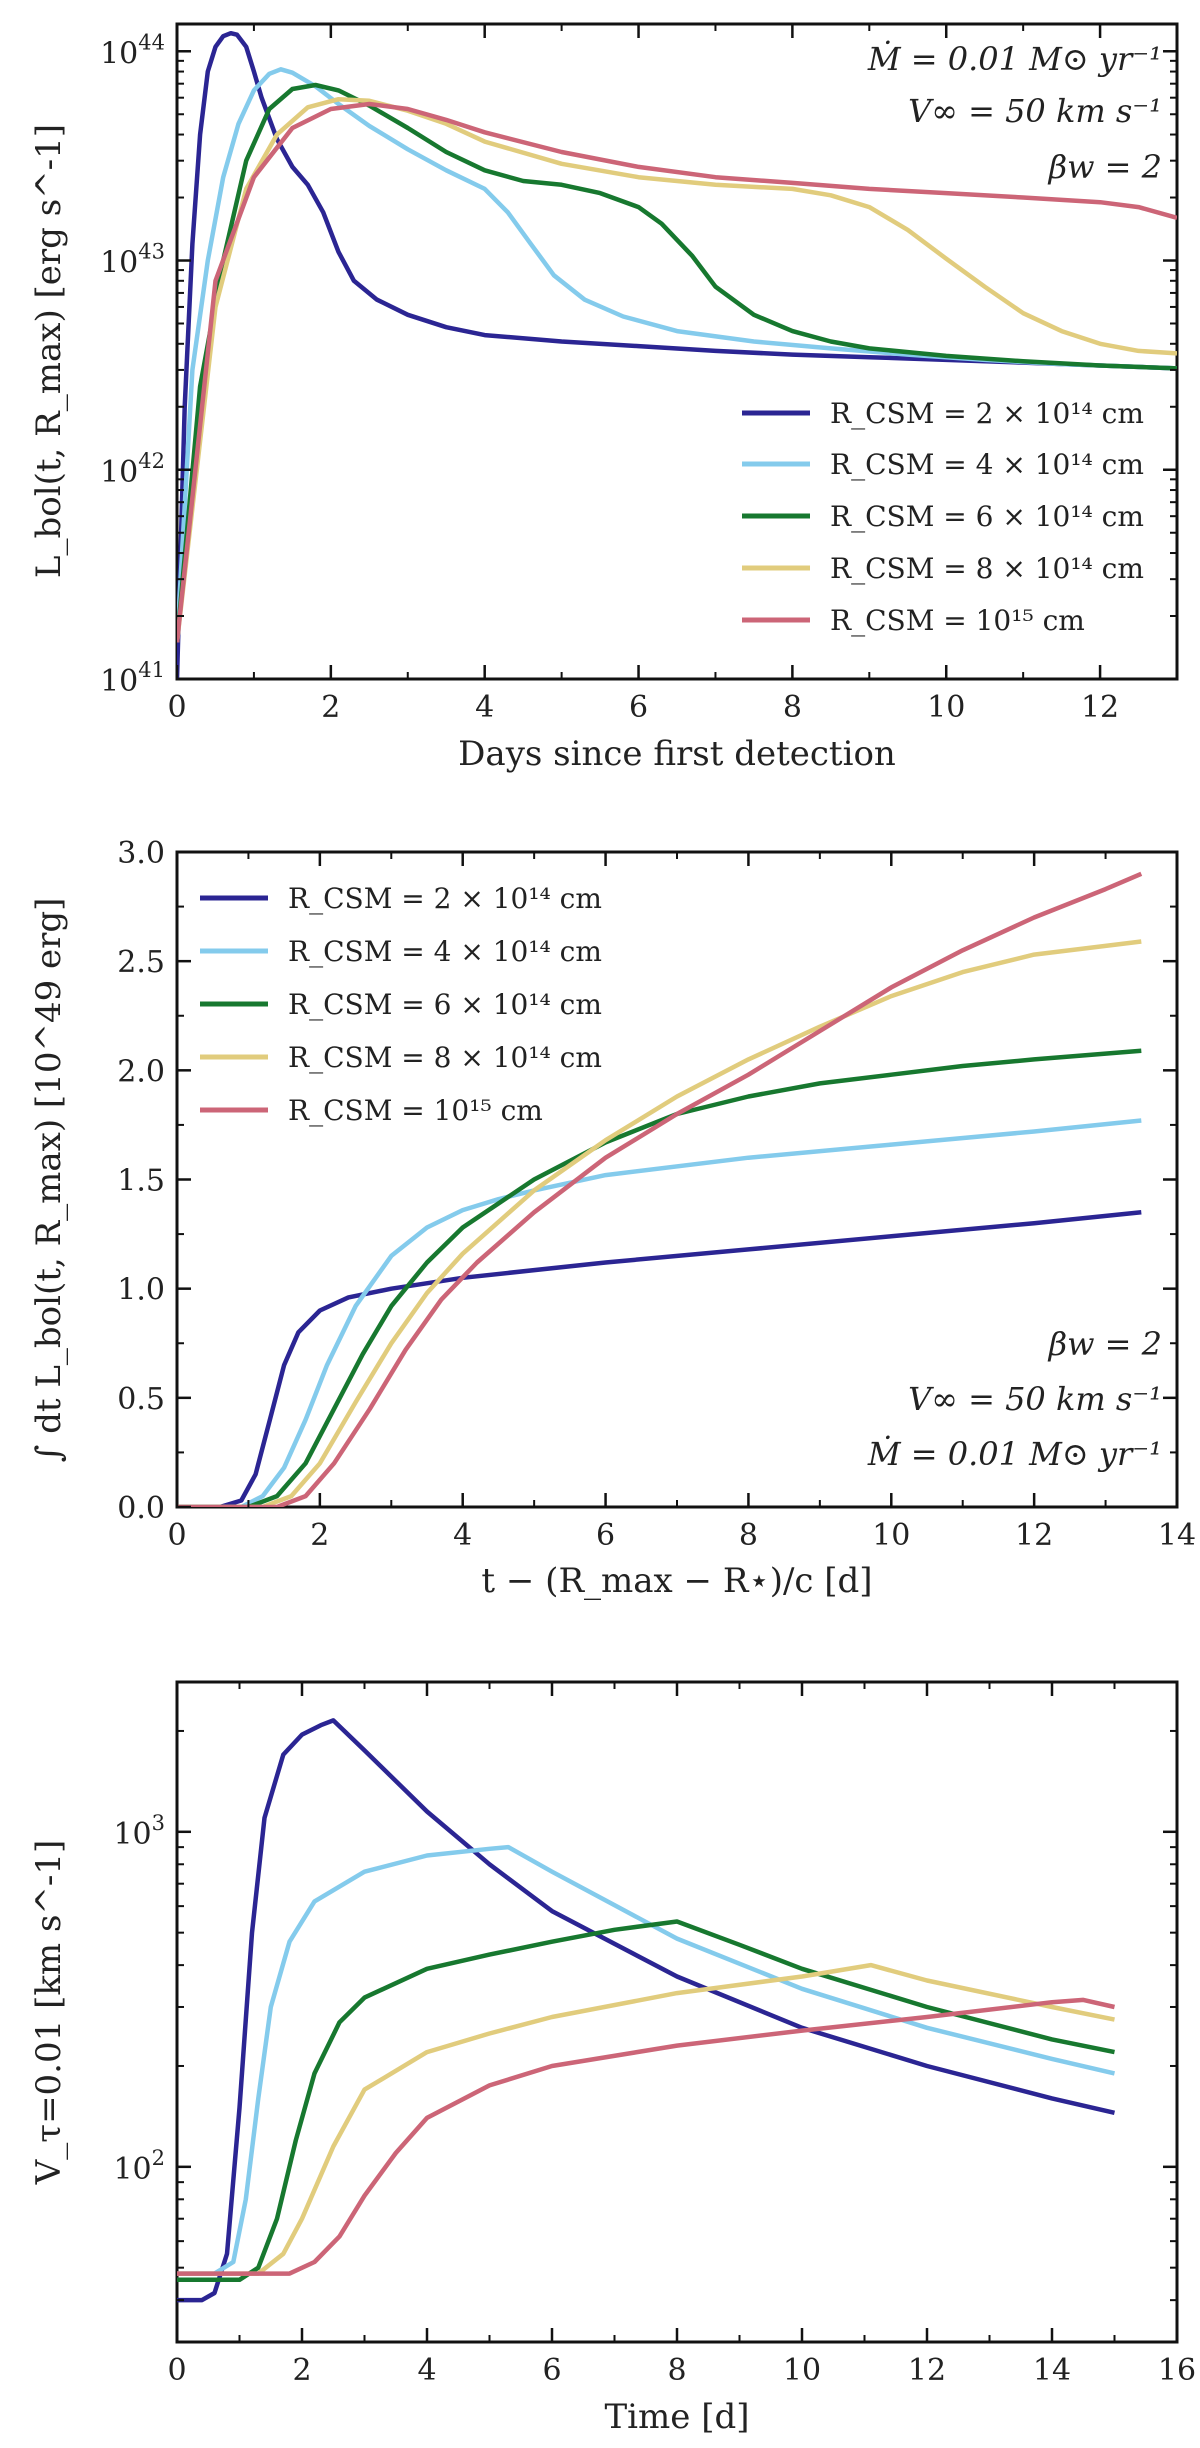 This screenshot has height=2448, width=1200. I want to click on y-tick-label: 1.5, so click(141, 1181).